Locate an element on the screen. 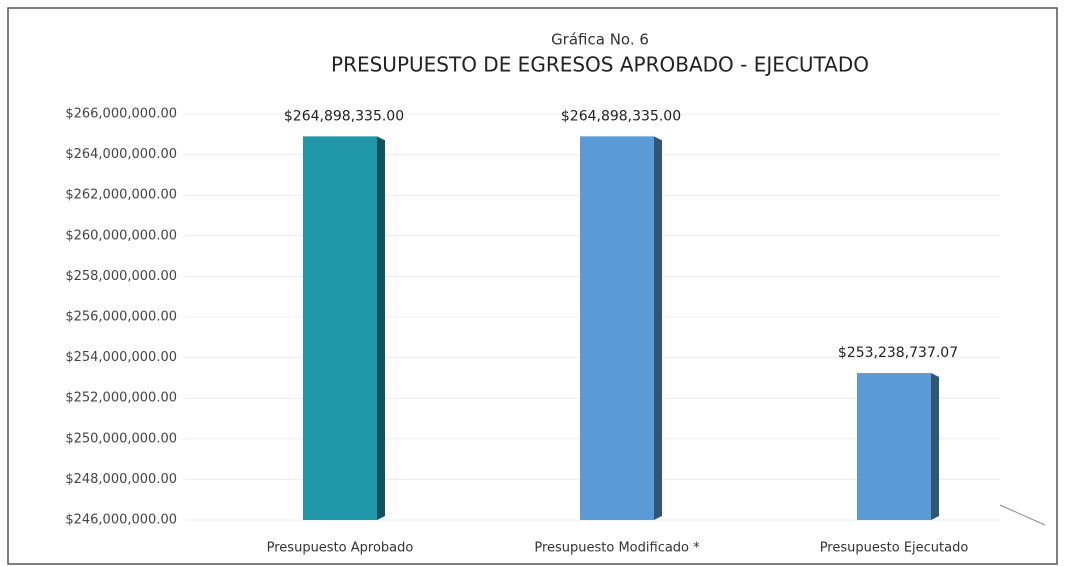  x-tick-label: Presupuesto Modificado * is located at coordinates (617, 548).